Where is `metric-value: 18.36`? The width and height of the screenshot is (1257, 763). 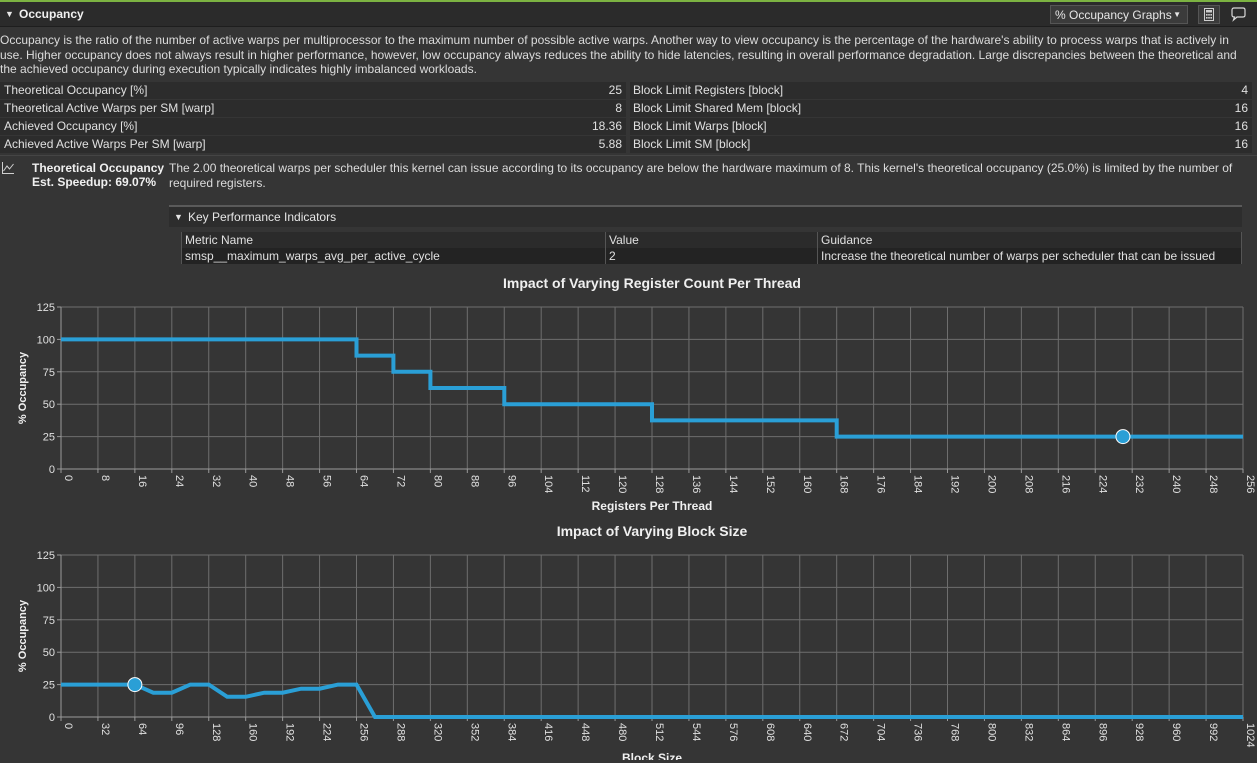
metric-value: 18.36 is located at coordinates (606, 126).